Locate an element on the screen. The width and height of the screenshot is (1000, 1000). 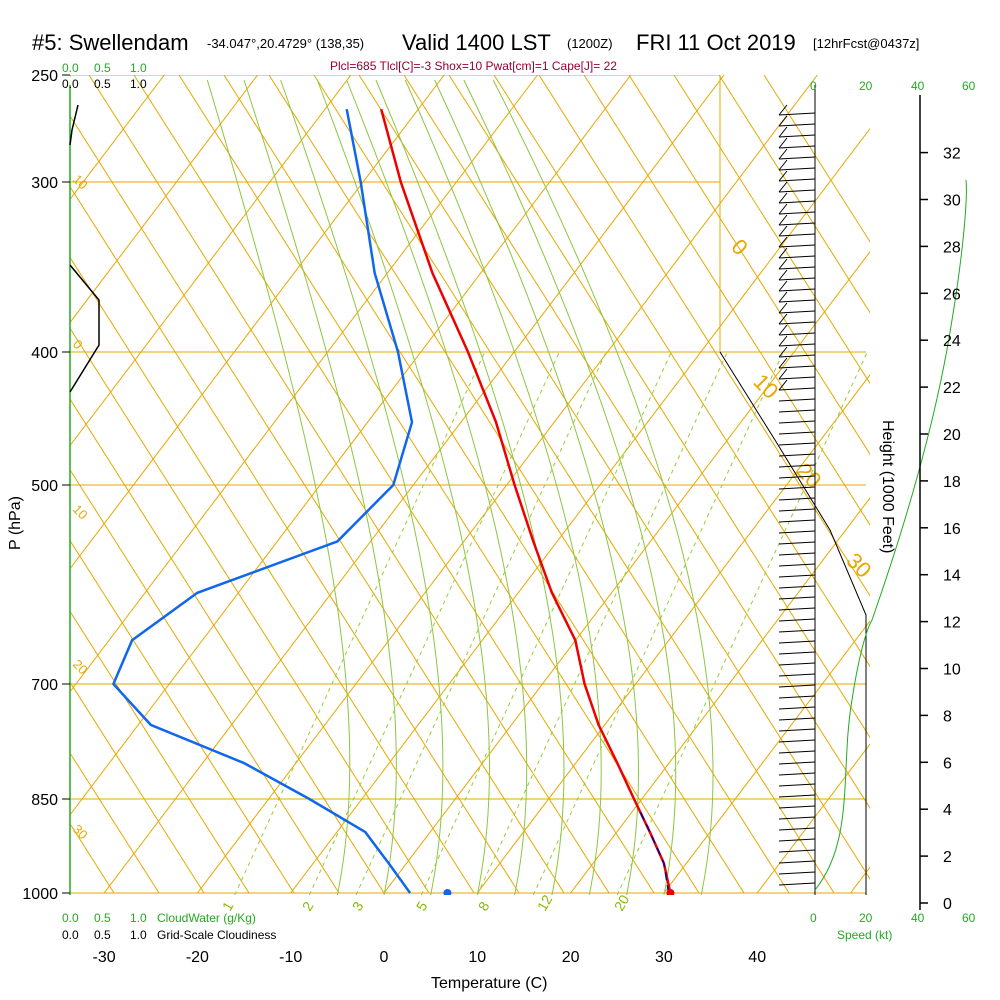
height-tick-label: 14 is located at coordinates (952, 576).